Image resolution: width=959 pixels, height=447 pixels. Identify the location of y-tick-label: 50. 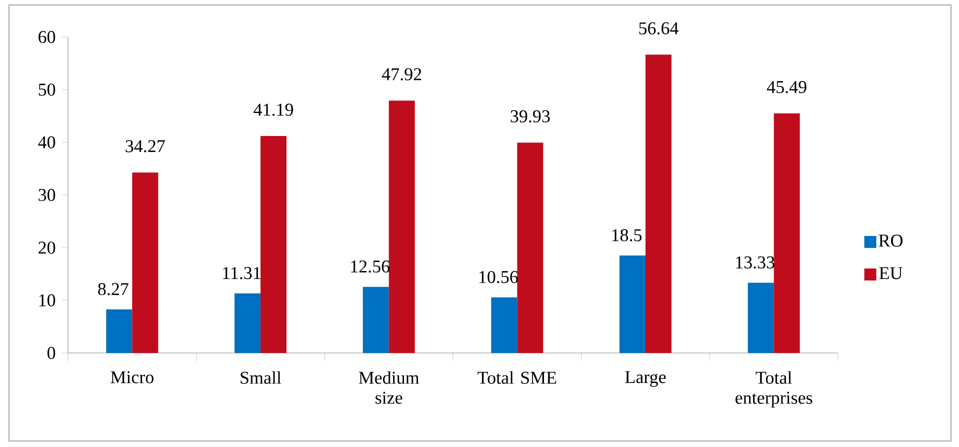
(47, 90).